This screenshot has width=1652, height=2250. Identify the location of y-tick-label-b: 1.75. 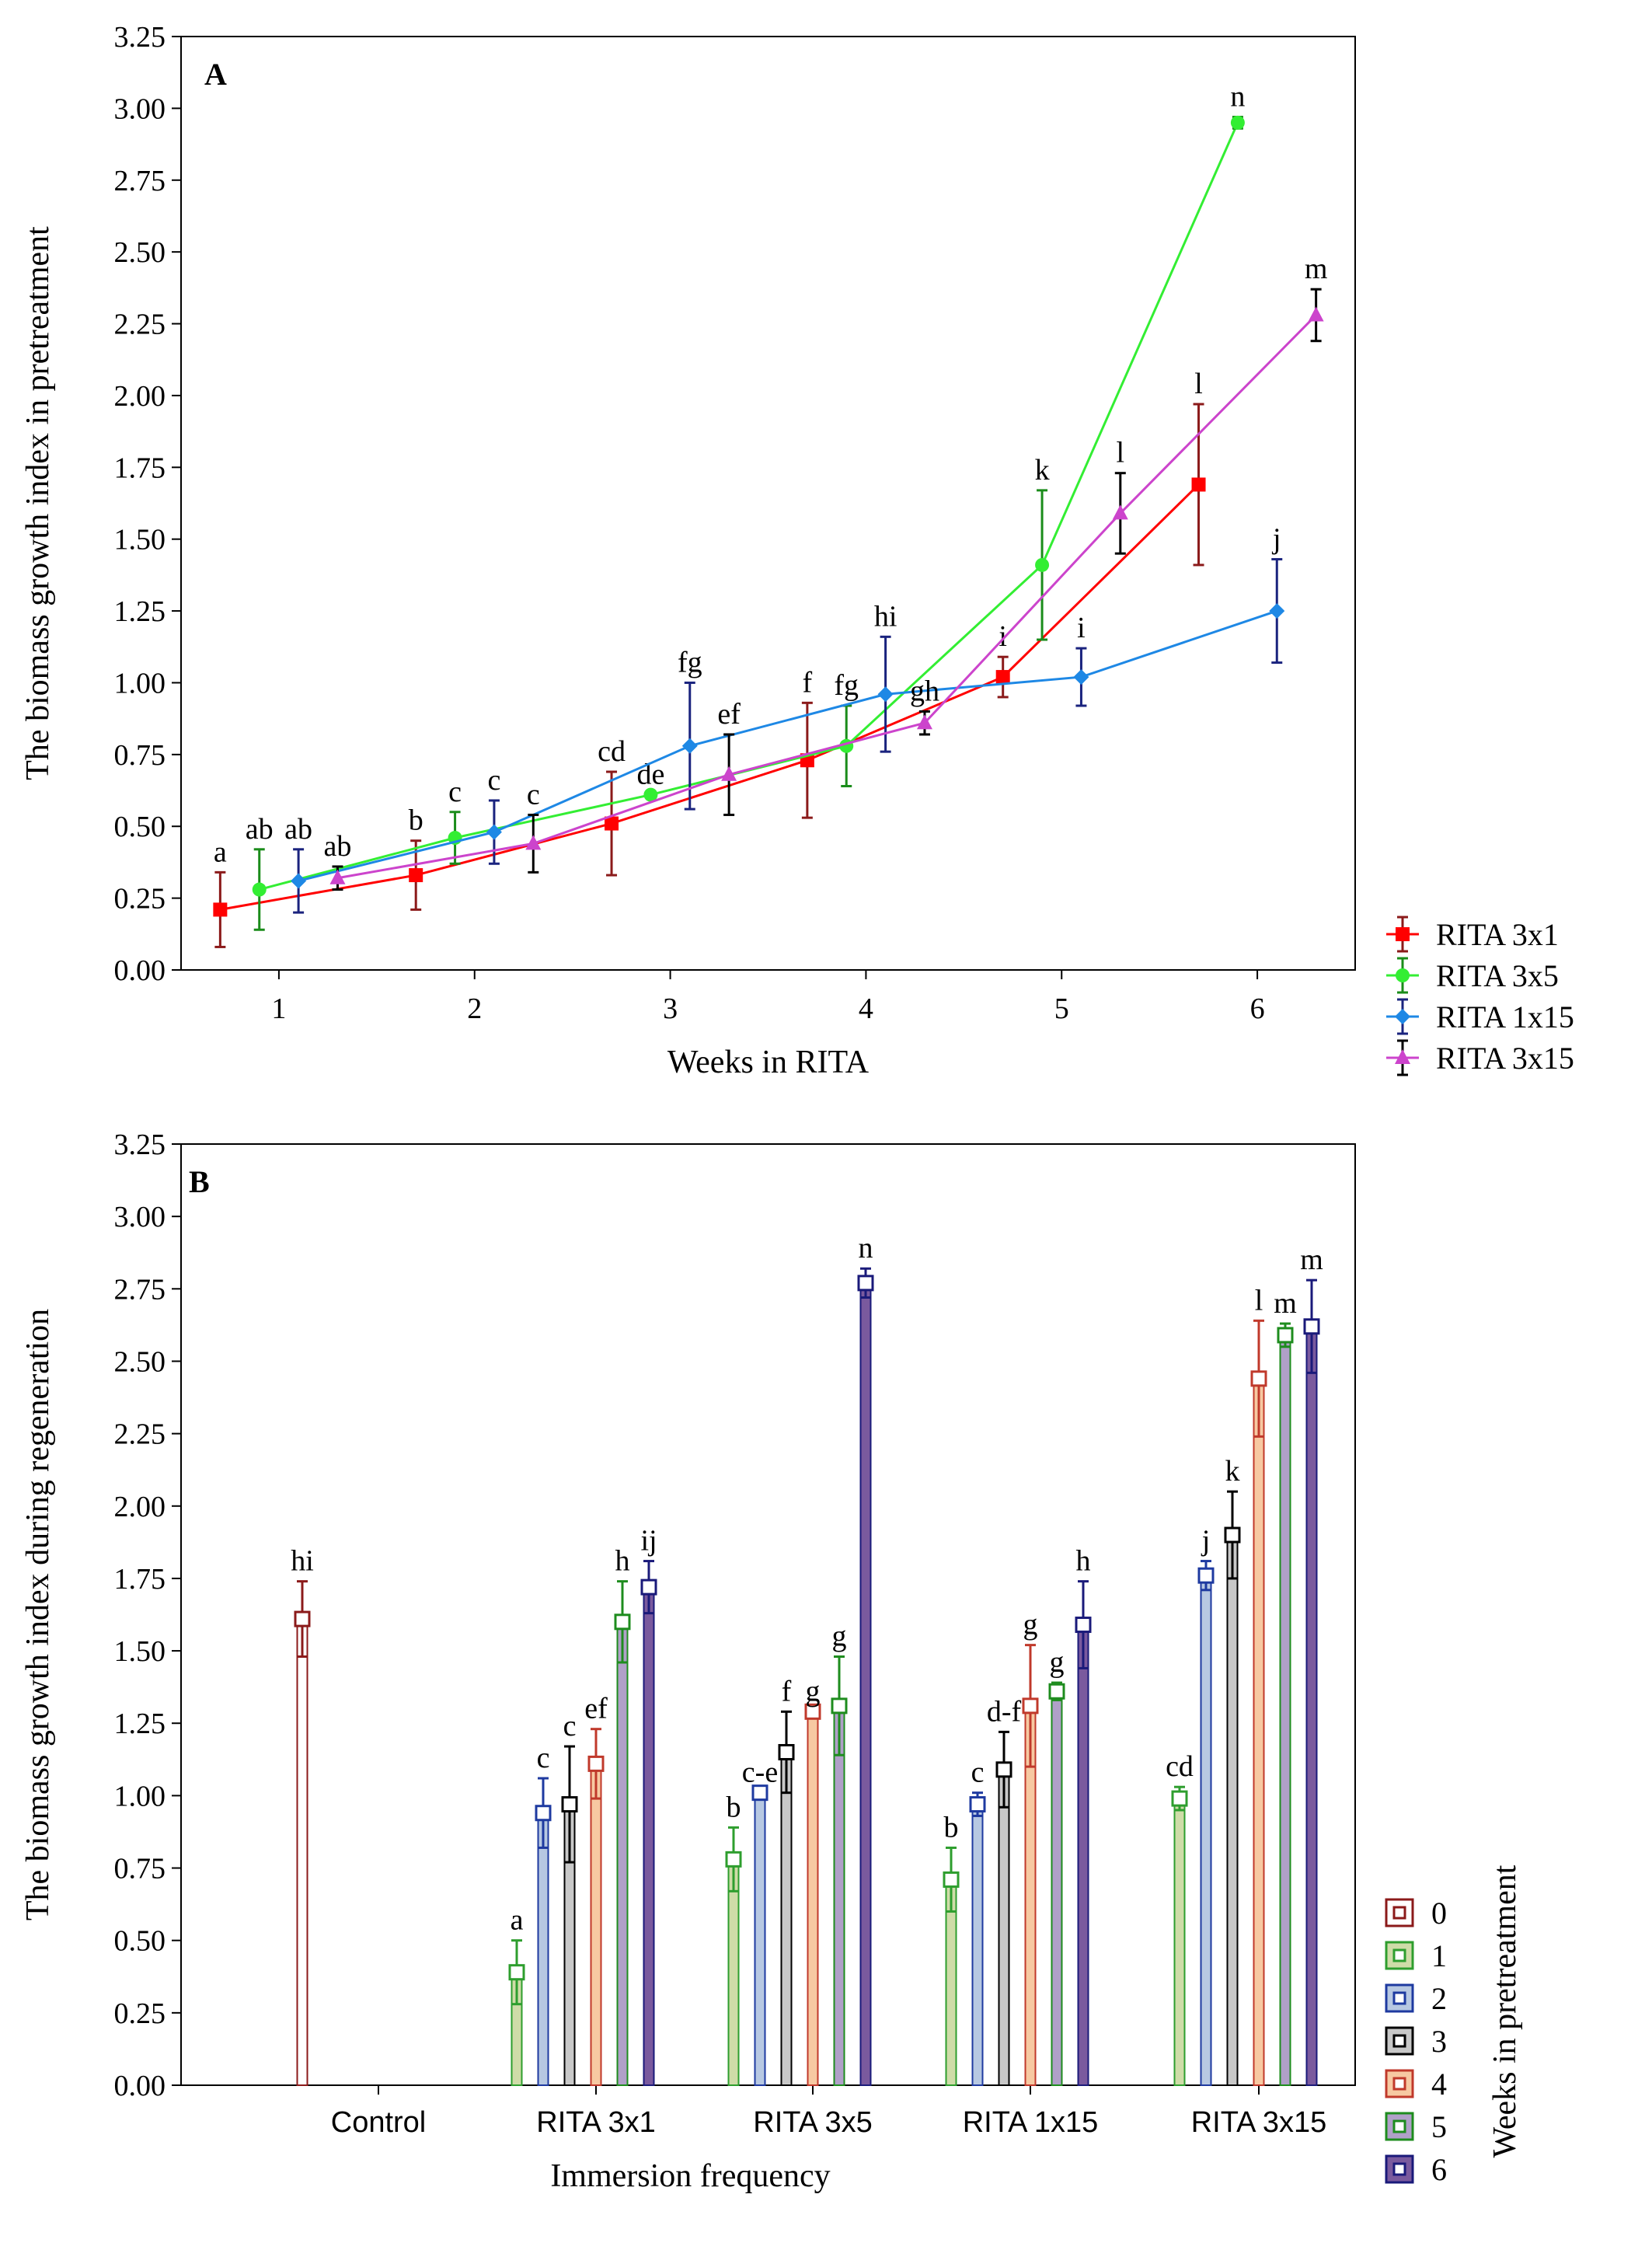
(140, 1579).